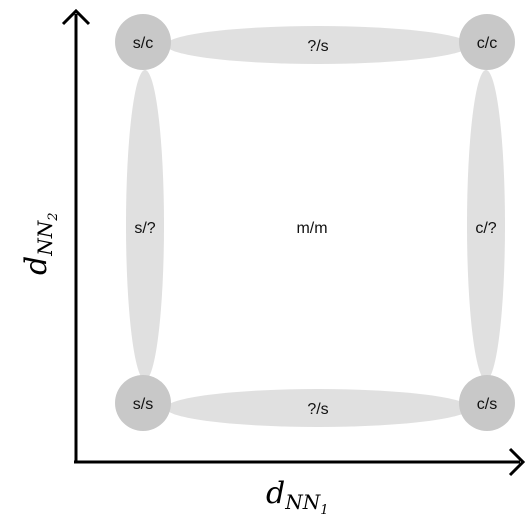 Image resolution: width=525 pixels, height=514 pixels. Describe the element at coordinates (45, 238) in the screenshot. I see `y-axis-label-sub: NN` at that location.